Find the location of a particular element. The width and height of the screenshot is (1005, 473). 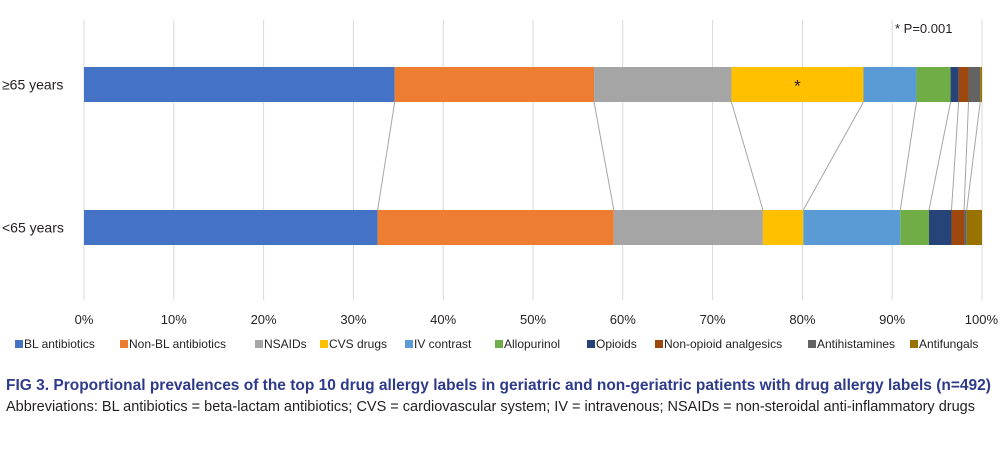

legend-label: Non-opioid analgesics is located at coordinates (723, 344).